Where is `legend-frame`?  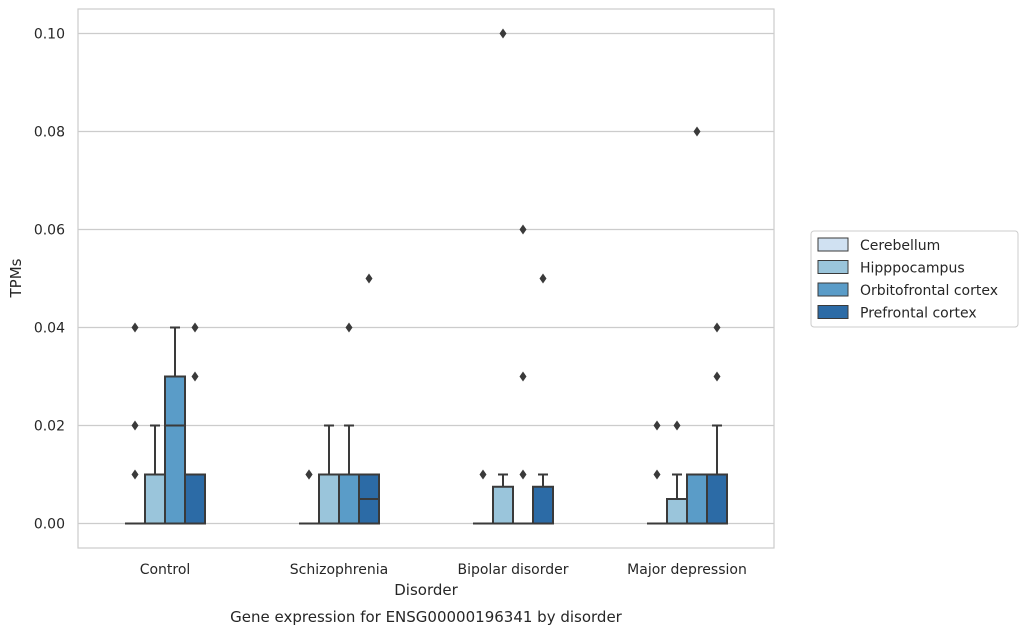 legend-frame is located at coordinates (914, 279).